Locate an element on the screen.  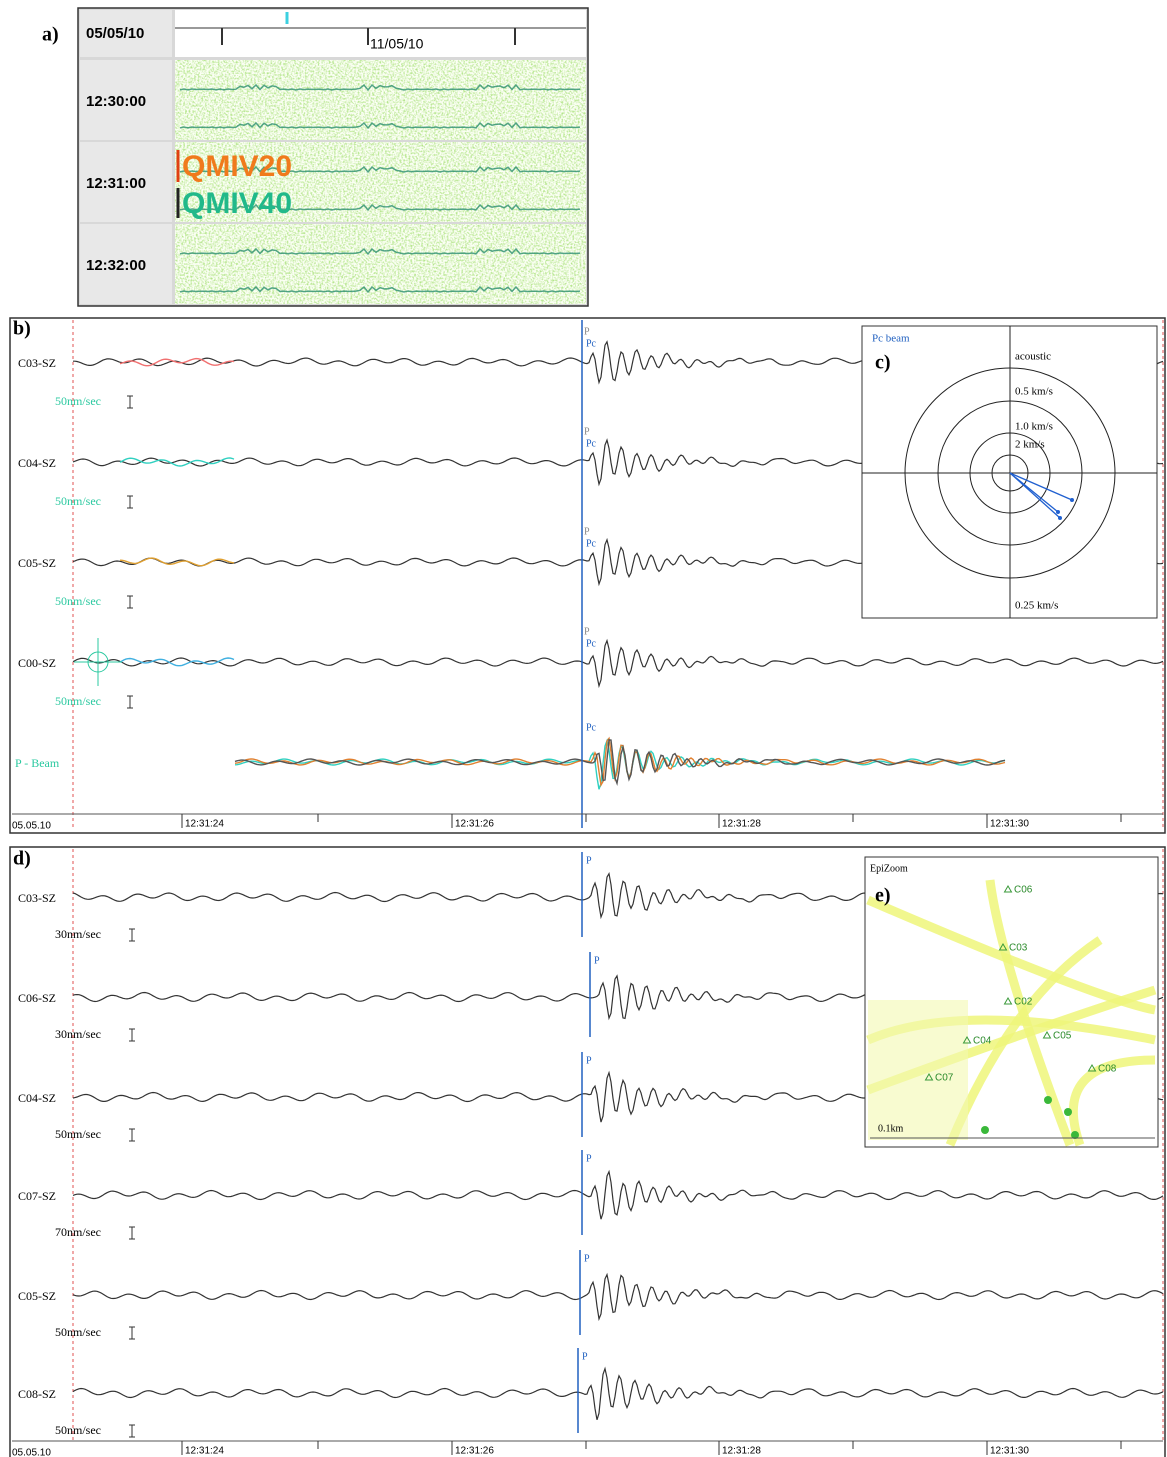
beam-label: P - Beam is located at coordinates (37, 763).